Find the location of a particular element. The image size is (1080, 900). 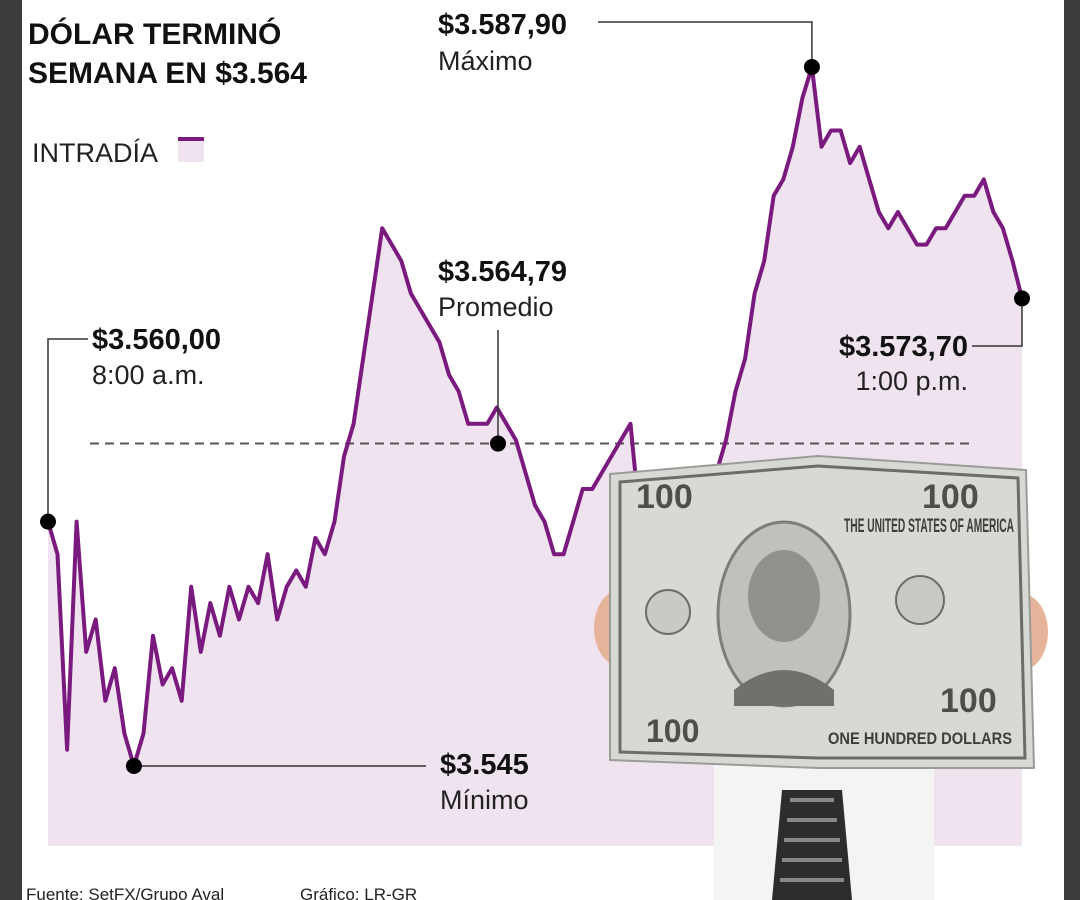

tie is located at coordinates (812, 845).